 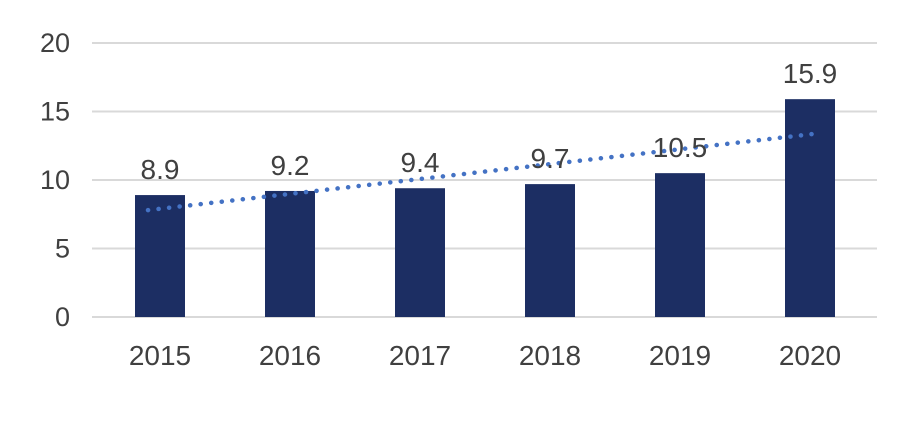 What do you see at coordinates (62, 317) in the screenshot?
I see `y-tick-label: 0` at bounding box center [62, 317].